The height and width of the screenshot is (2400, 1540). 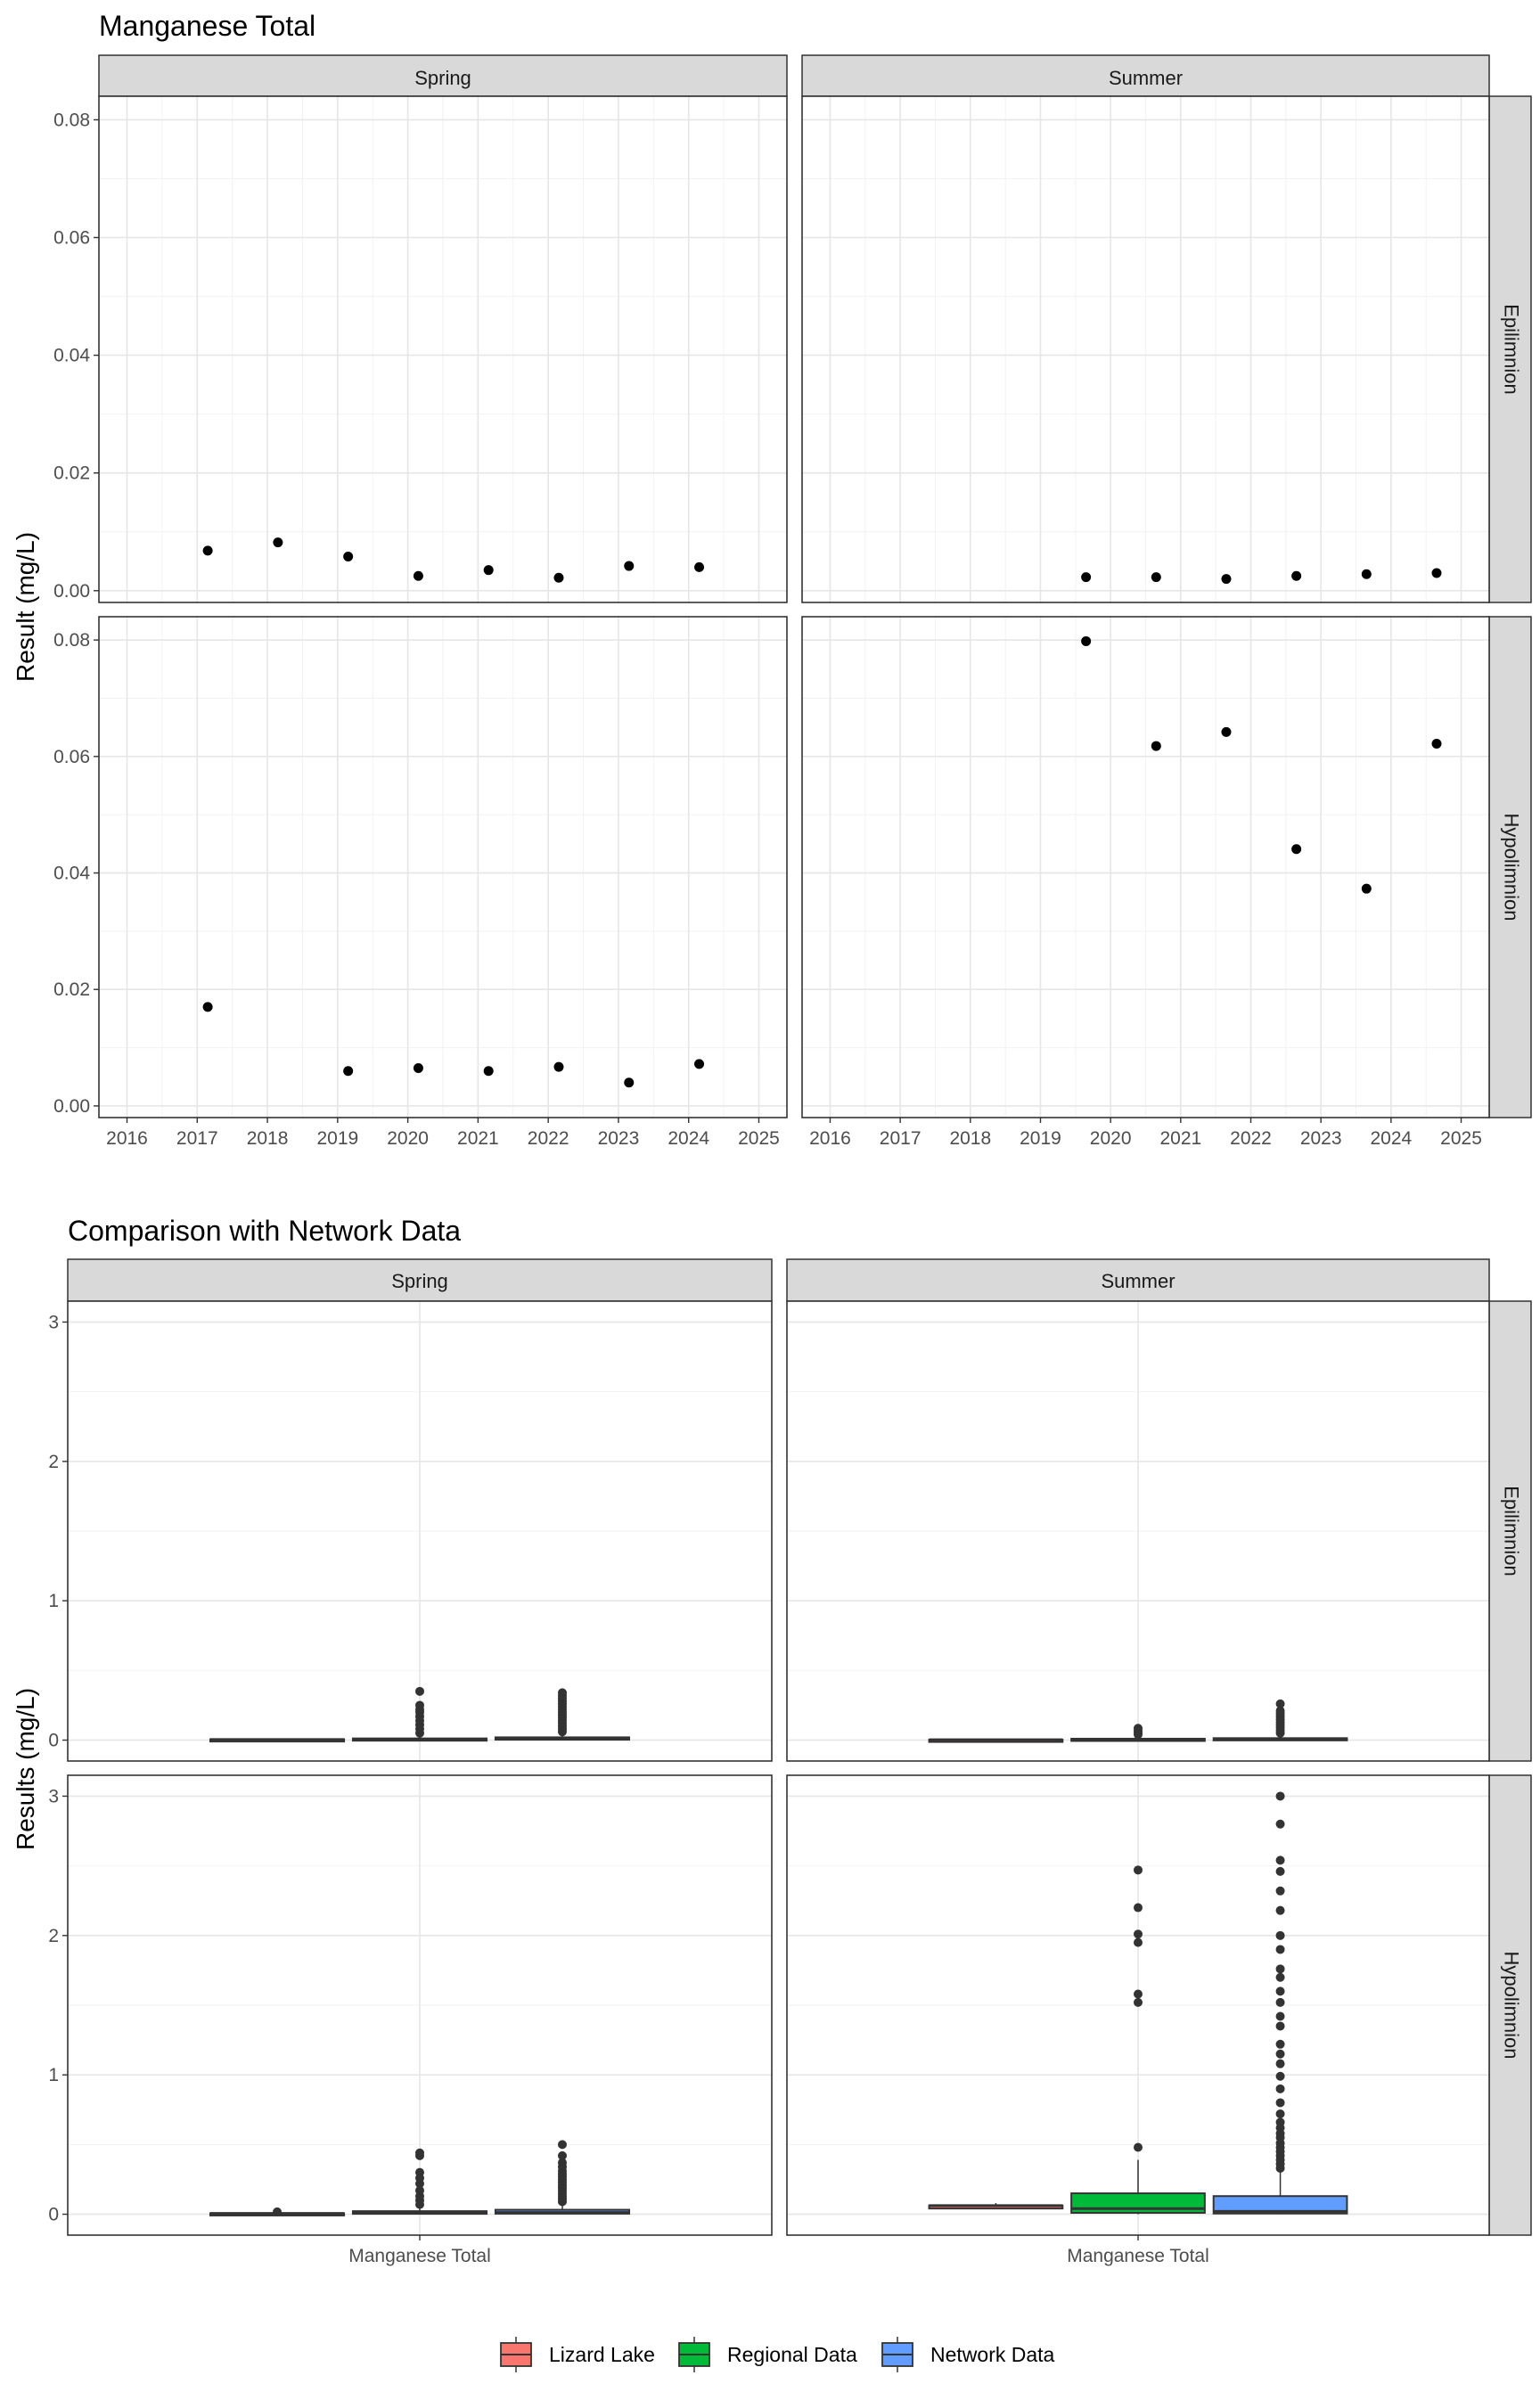 I want to click on chart1-y-tick-label: 0.06, so click(x=71, y=757).